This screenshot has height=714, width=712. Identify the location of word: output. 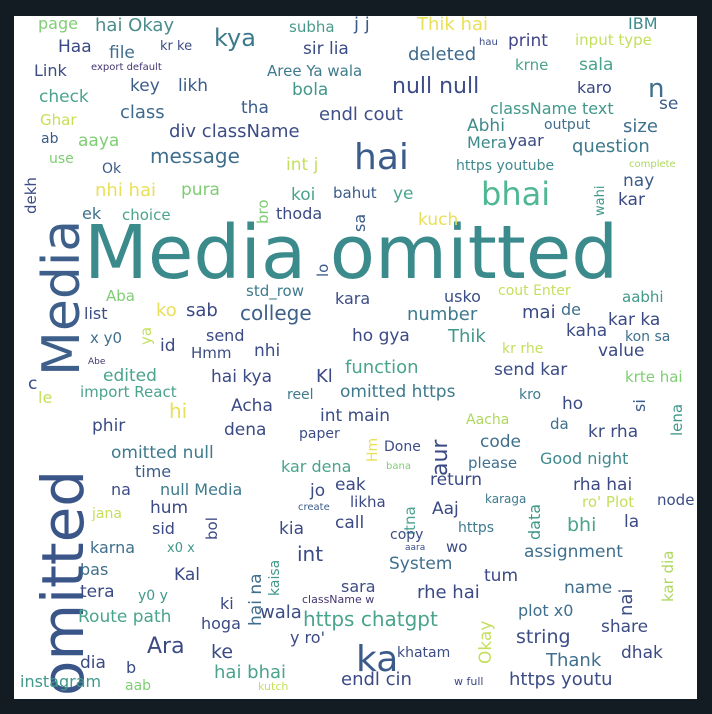
(567, 125).